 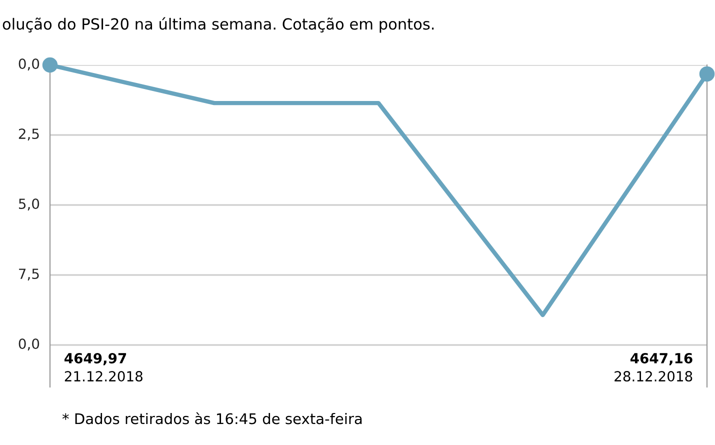 What do you see at coordinates (661, 359) in the screenshot?
I see `text: 4647,16` at bounding box center [661, 359].